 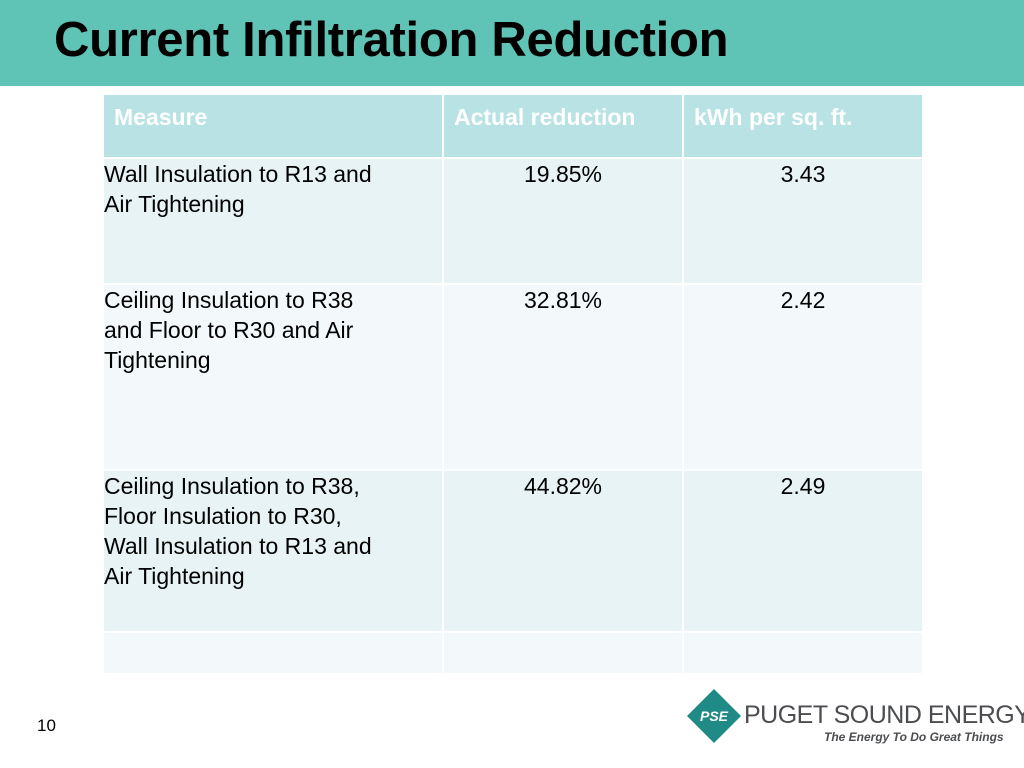 I want to click on logo-tagline: The Energy To Do Great Things, so click(x=914, y=737).